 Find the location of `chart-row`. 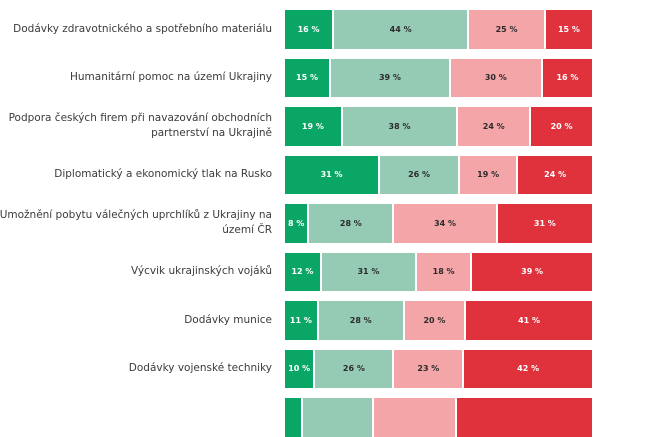

chart-row is located at coordinates (329, 417).